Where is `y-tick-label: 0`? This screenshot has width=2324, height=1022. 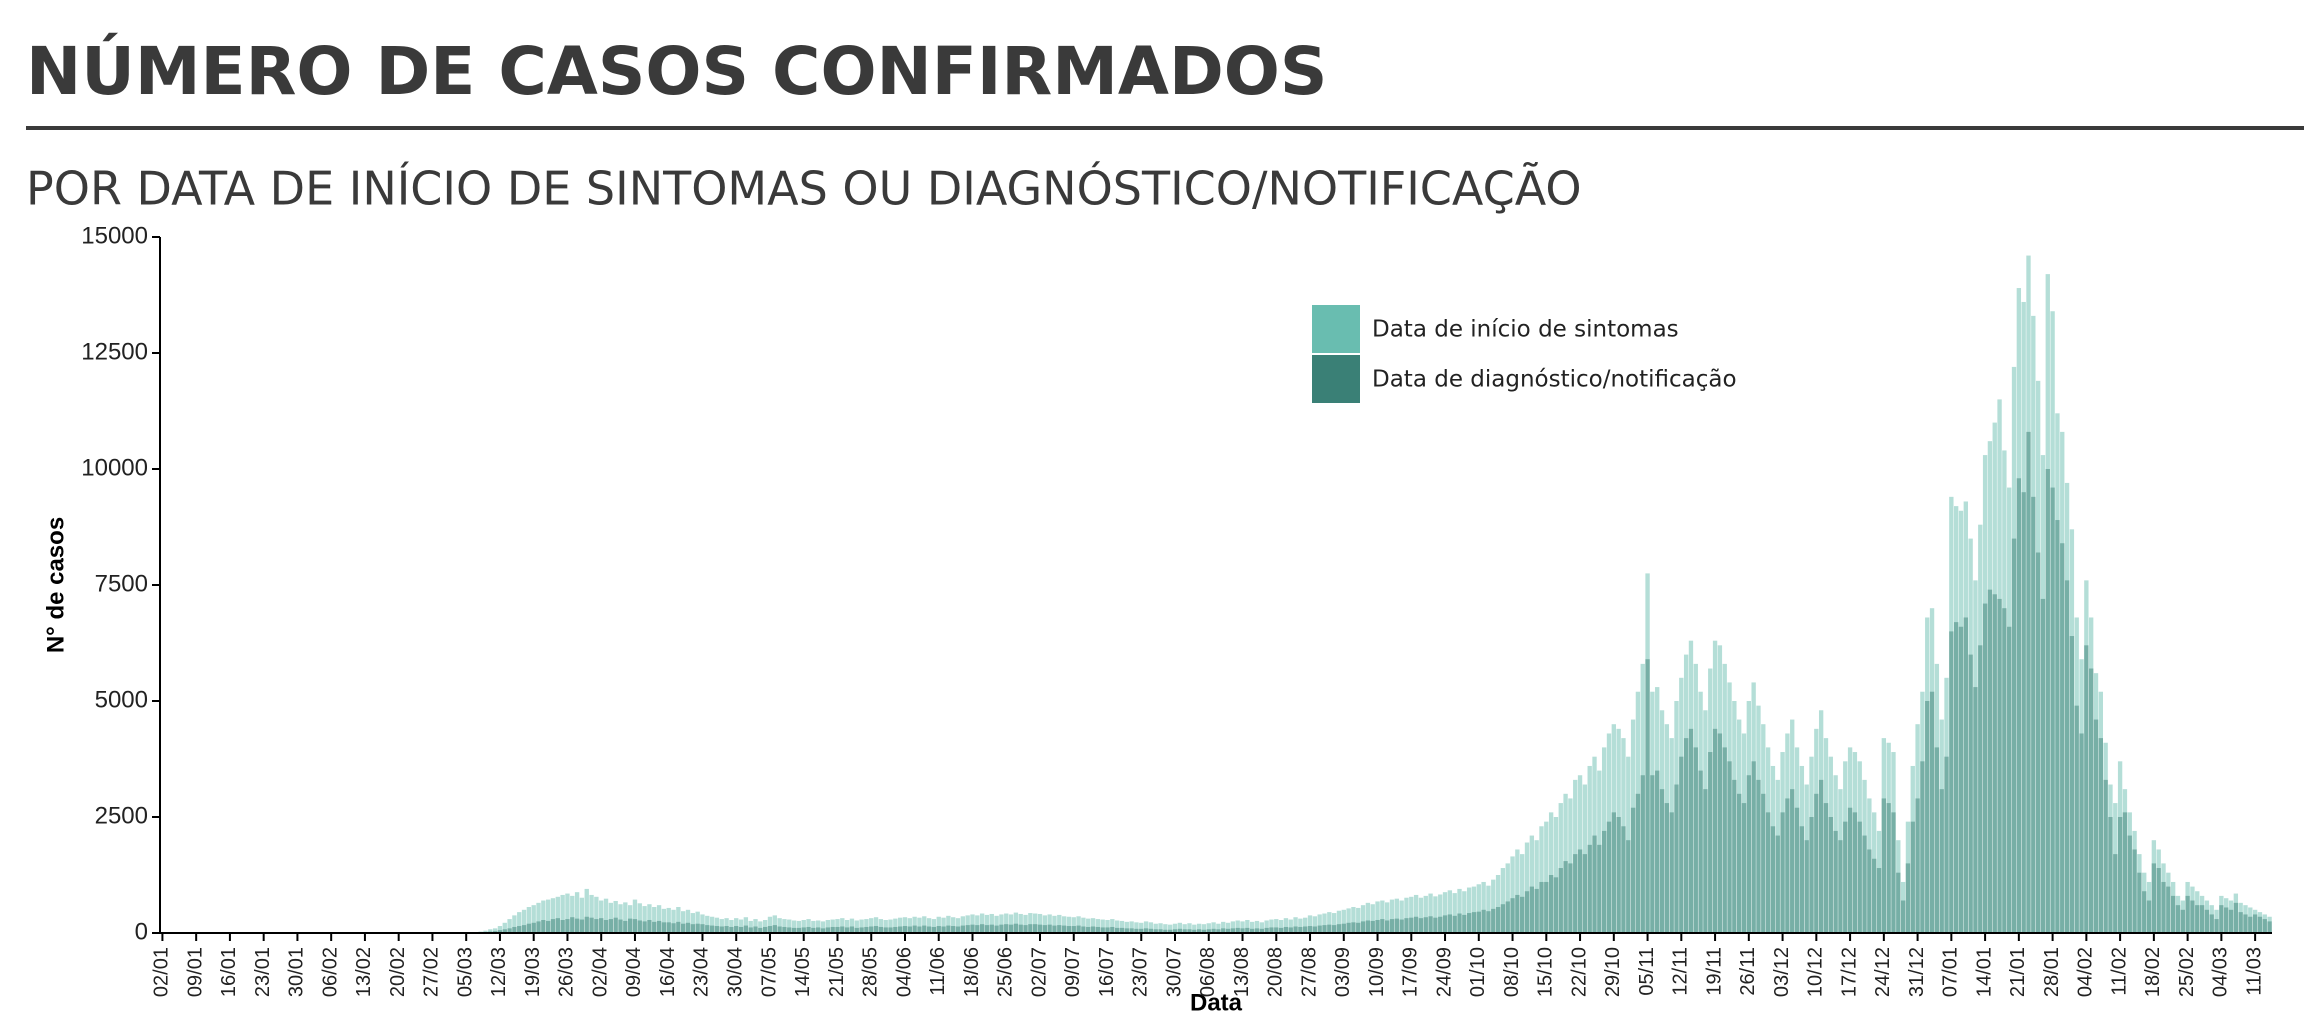 y-tick-label: 0 is located at coordinates (141, 931).